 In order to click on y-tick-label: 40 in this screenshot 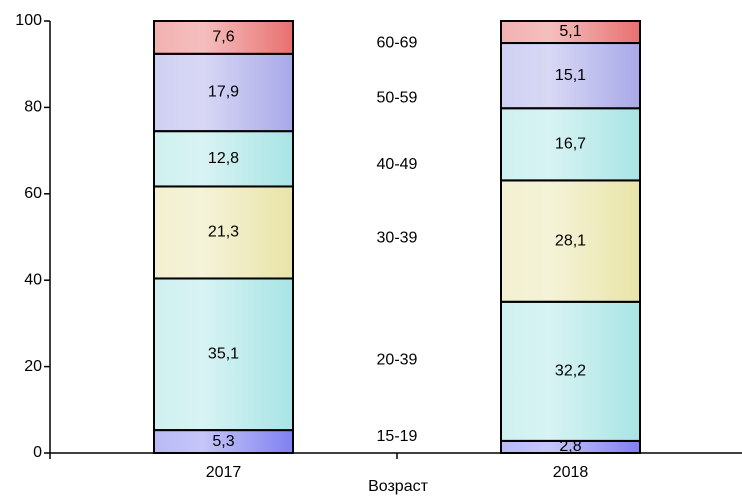, I will do `click(33, 279)`.